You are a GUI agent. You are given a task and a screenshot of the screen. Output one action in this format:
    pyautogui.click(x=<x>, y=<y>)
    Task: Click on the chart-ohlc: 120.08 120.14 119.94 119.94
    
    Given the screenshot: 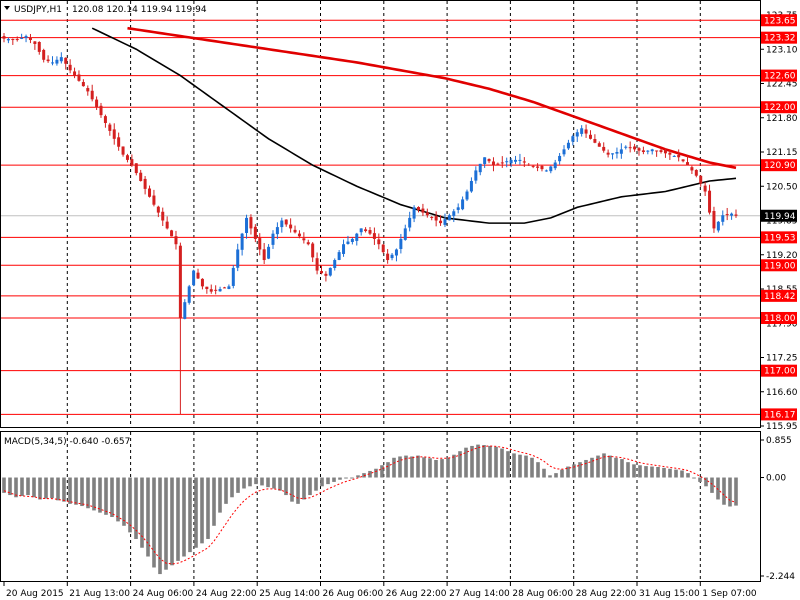 What is the action you would take?
    pyautogui.click(x=139, y=10)
    